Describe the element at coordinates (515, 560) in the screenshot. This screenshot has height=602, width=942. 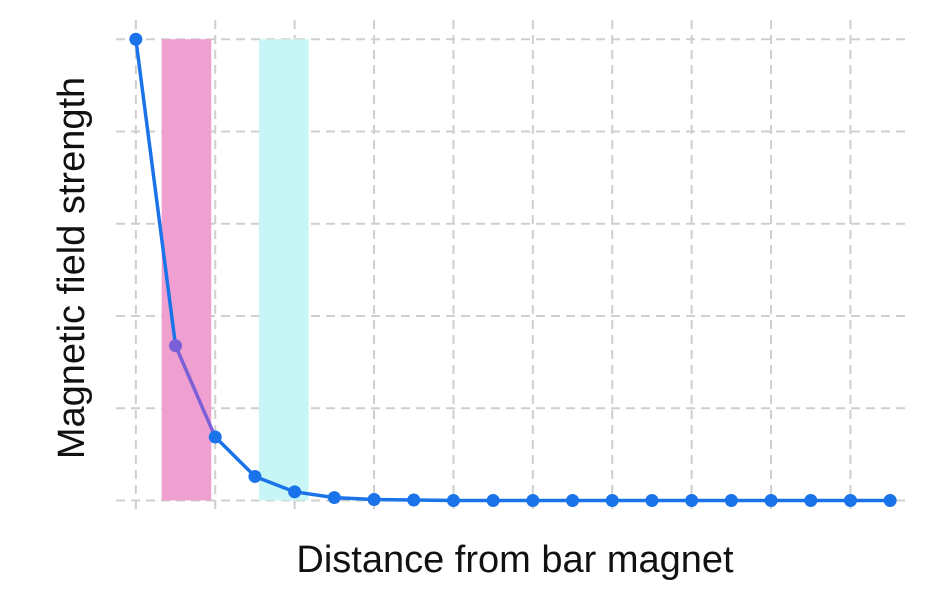
I see `x-axis-label: Distance from bar magnet` at that location.